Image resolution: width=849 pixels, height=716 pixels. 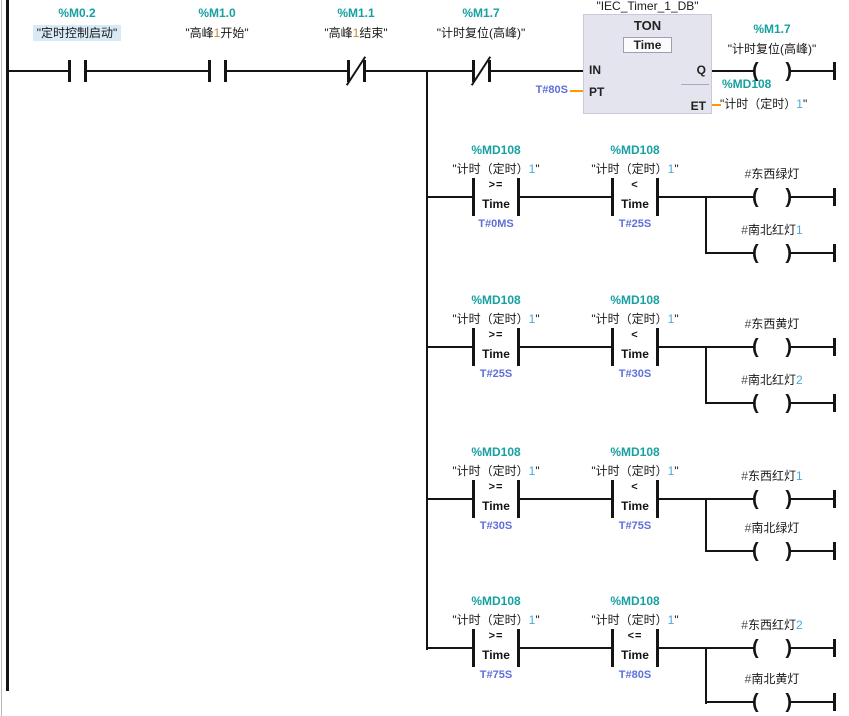 What do you see at coordinates (356, 13) in the screenshot?
I see `operand-address: %M1.1` at bounding box center [356, 13].